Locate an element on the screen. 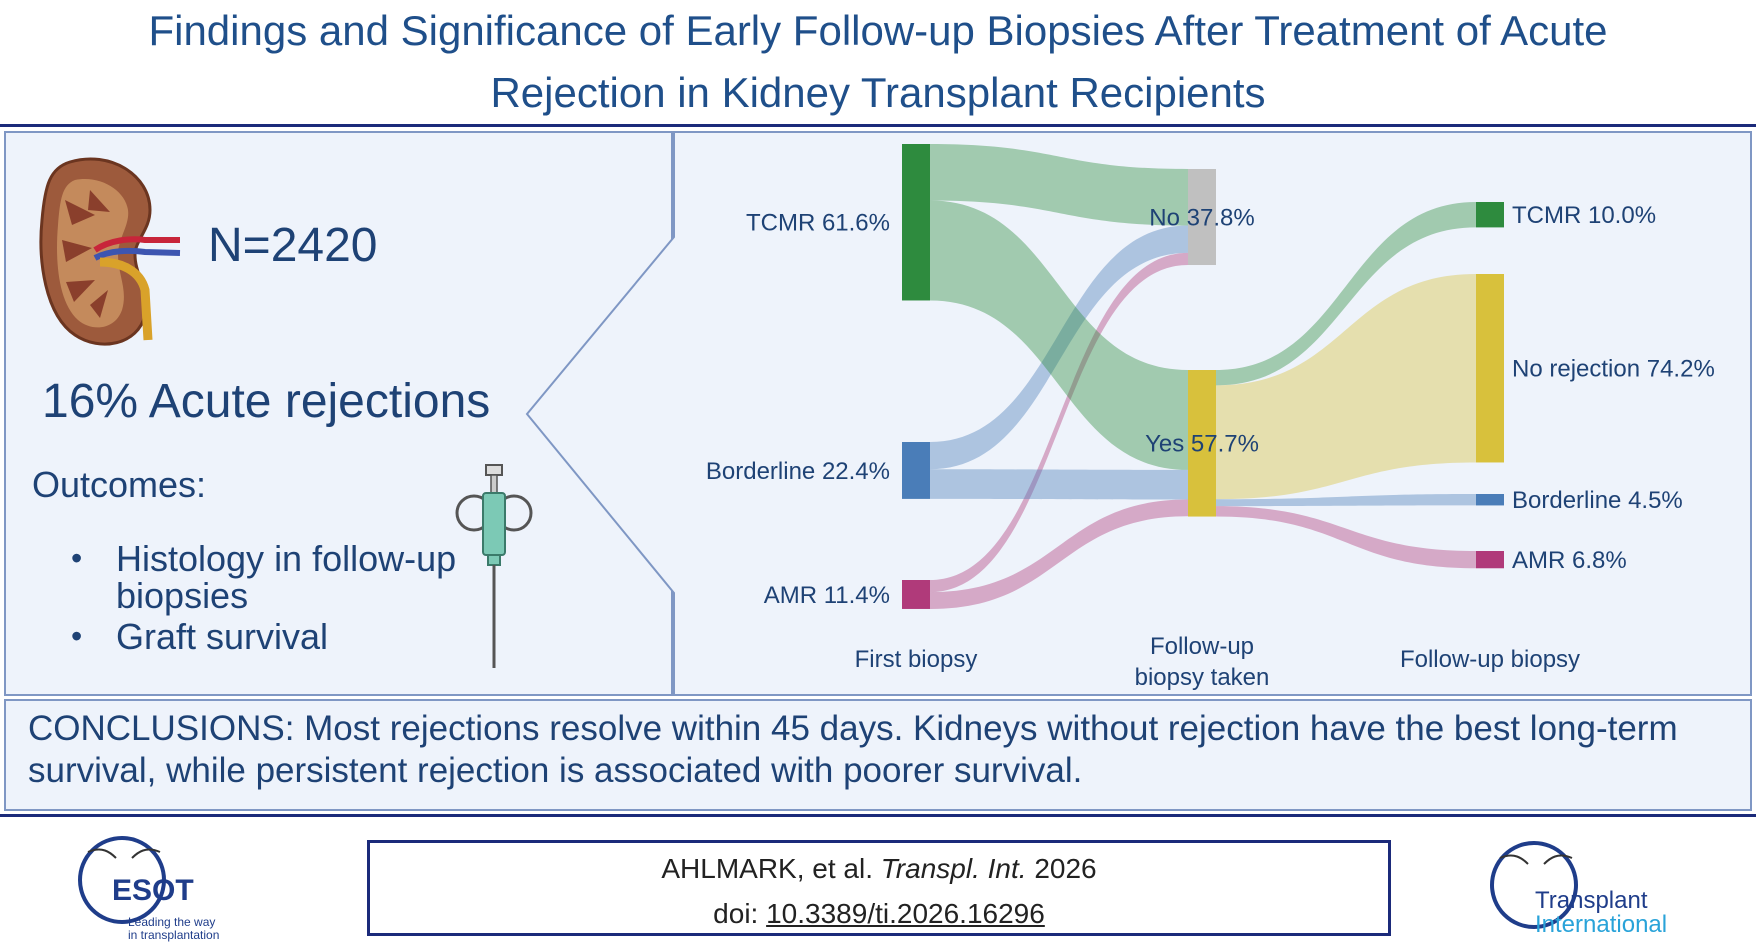 The width and height of the screenshot is (1756, 944). svg-text: Transplant is located at coordinates (1591, 900).